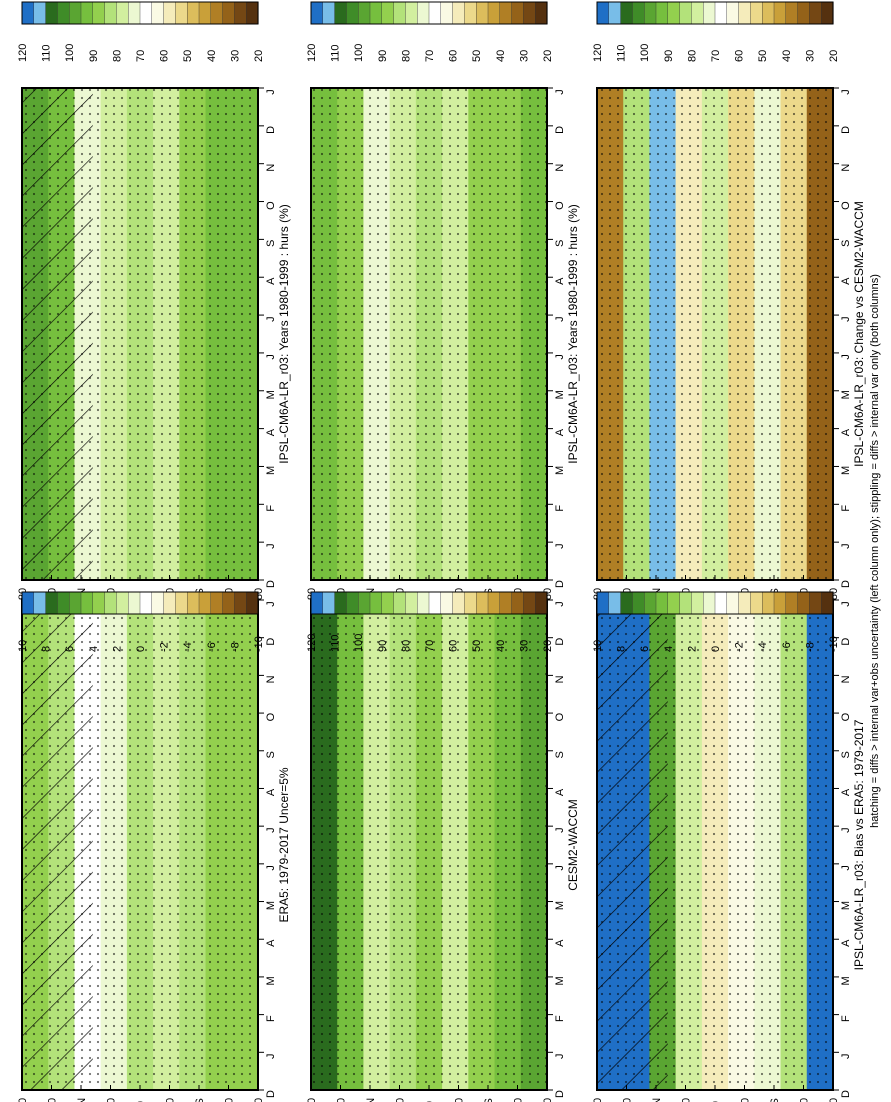 The width and height of the screenshot is (891, 1102). Describe the element at coordinates (47, 53) in the screenshot. I see `colorbar-label: 110` at that location.